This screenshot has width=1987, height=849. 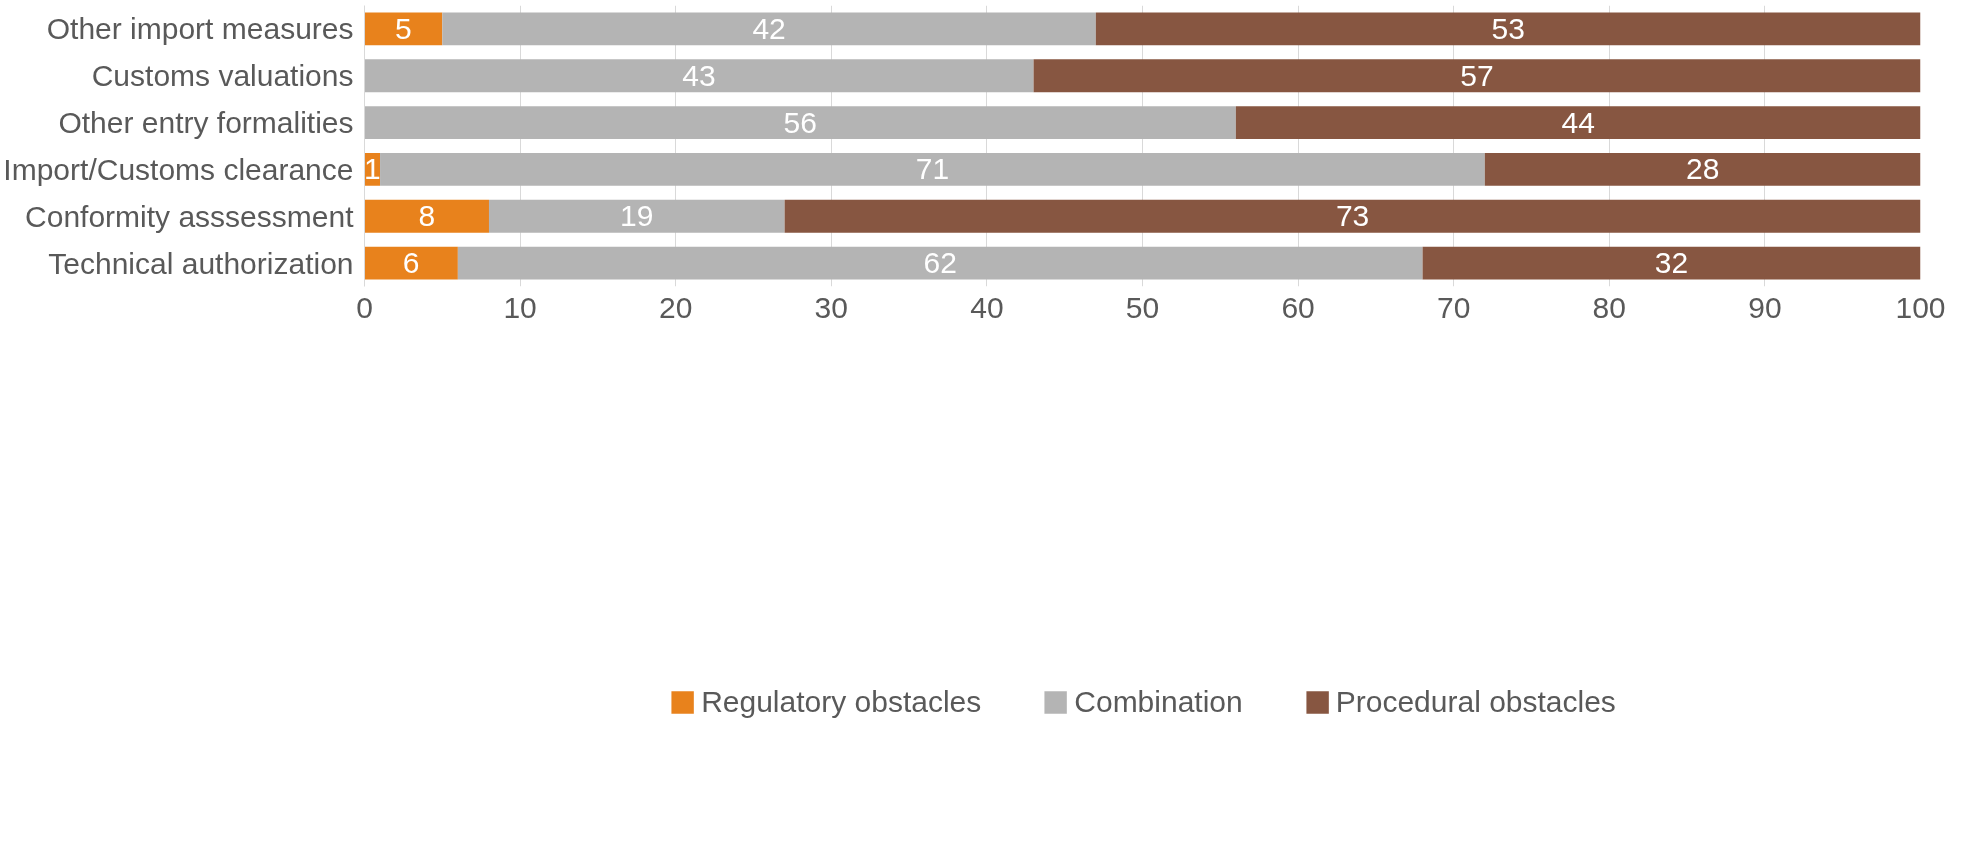 What do you see at coordinates (206, 123) in the screenshot?
I see `y-tick-label: Other entry formalities` at bounding box center [206, 123].